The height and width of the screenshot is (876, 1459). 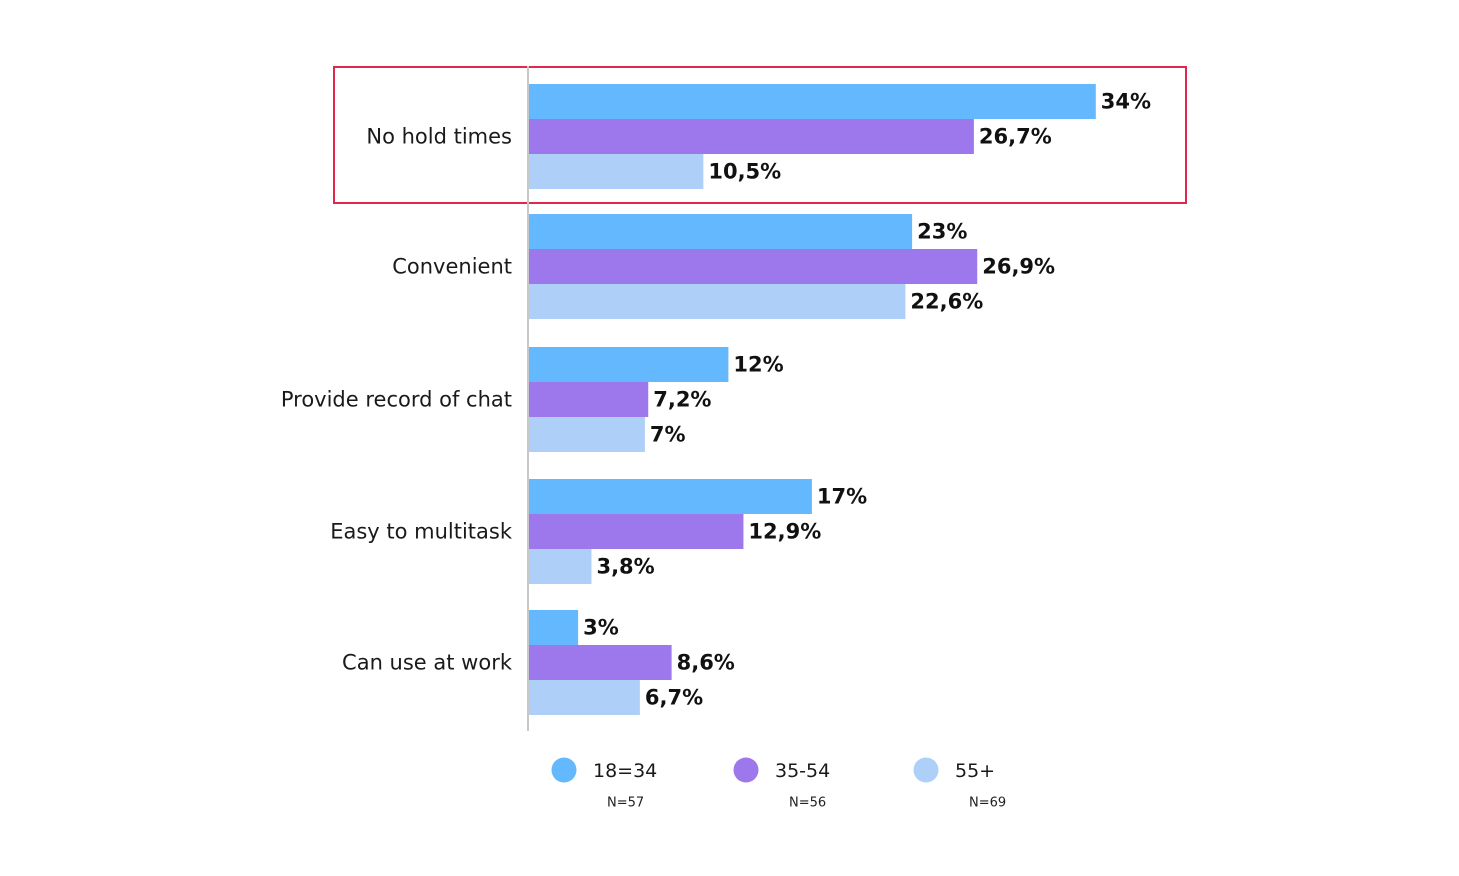 What do you see at coordinates (758, 365) in the screenshot?
I see `value-label: 12%` at bounding box center [758, 365].